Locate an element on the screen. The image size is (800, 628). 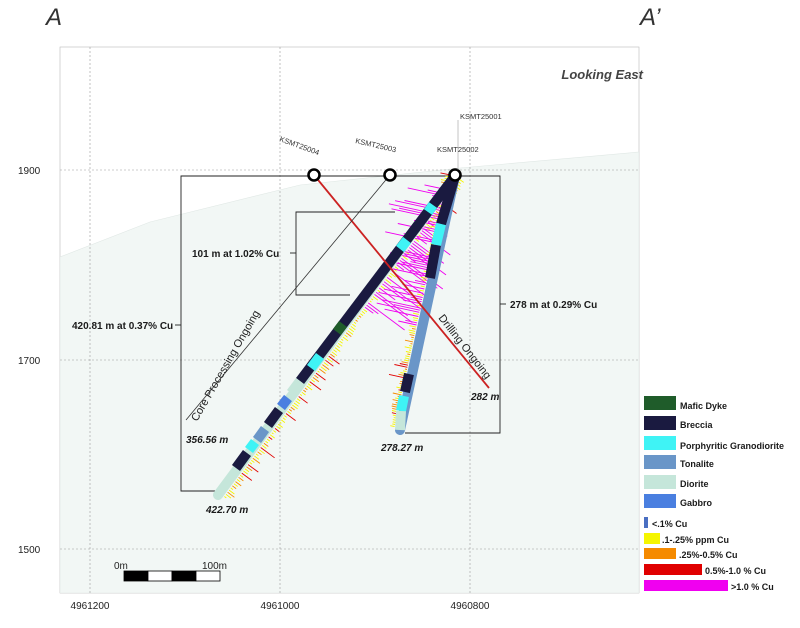
view-direction-label: Looking East is located at coordinates (602, 74).